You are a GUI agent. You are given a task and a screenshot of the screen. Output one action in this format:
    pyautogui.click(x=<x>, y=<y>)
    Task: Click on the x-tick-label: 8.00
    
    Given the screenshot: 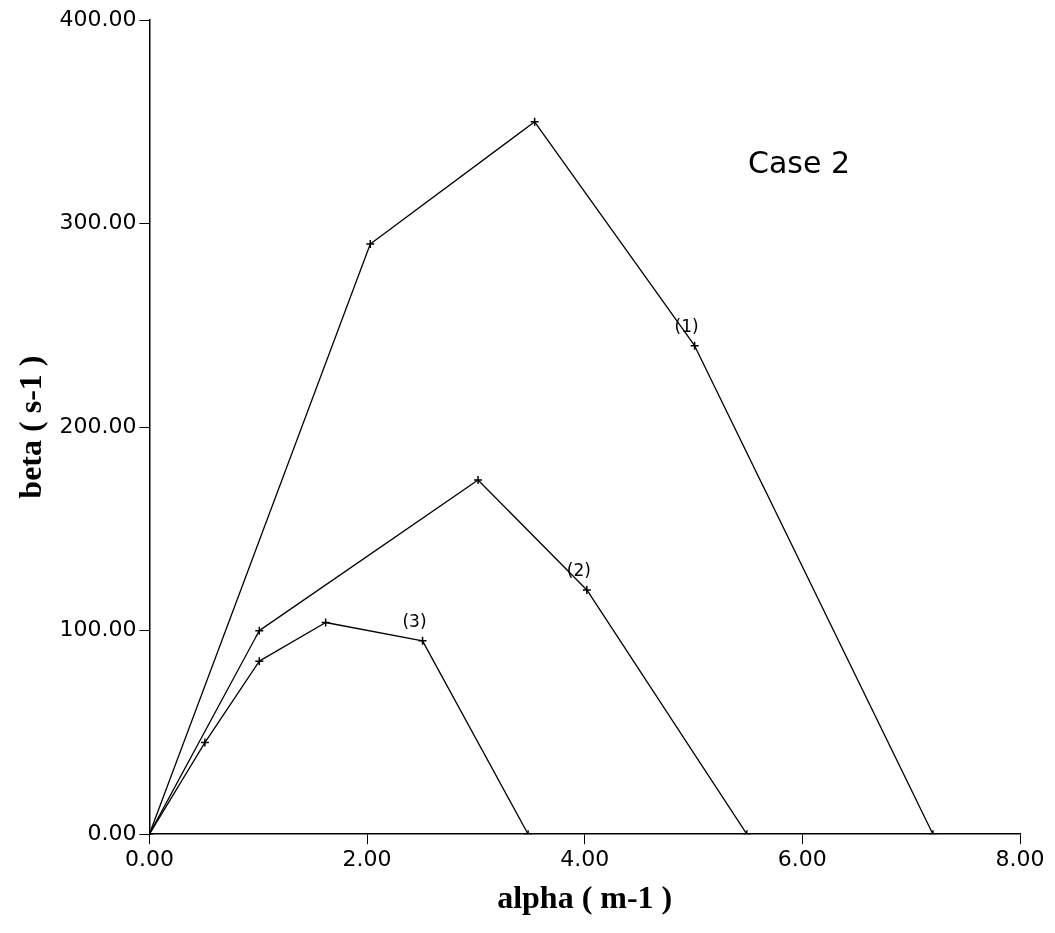 What is the action you would take?
    pyautogui.click(x=1020, y=859)
    